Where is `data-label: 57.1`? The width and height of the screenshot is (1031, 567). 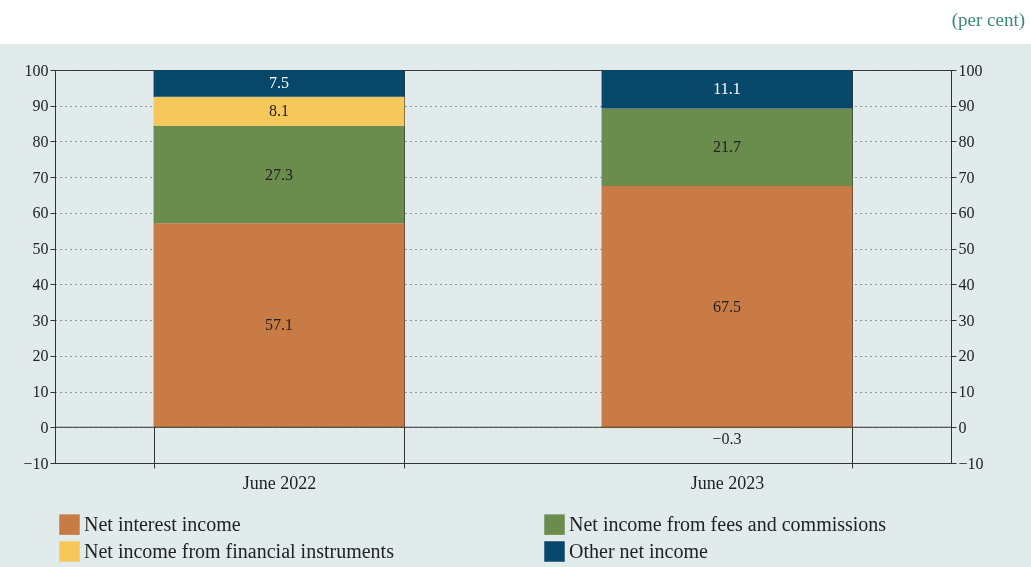
data-label: 57.1 is located at coordinates (279, 325).